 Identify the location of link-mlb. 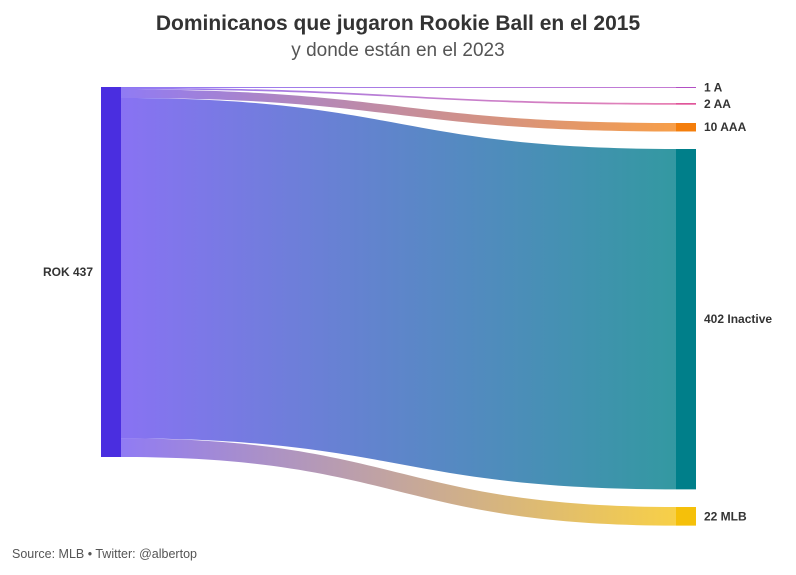
(398, 482).